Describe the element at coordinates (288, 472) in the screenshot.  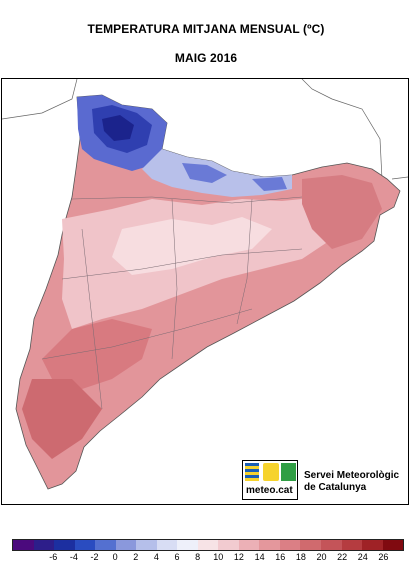
I see `logo-leaf-icon` at that location.